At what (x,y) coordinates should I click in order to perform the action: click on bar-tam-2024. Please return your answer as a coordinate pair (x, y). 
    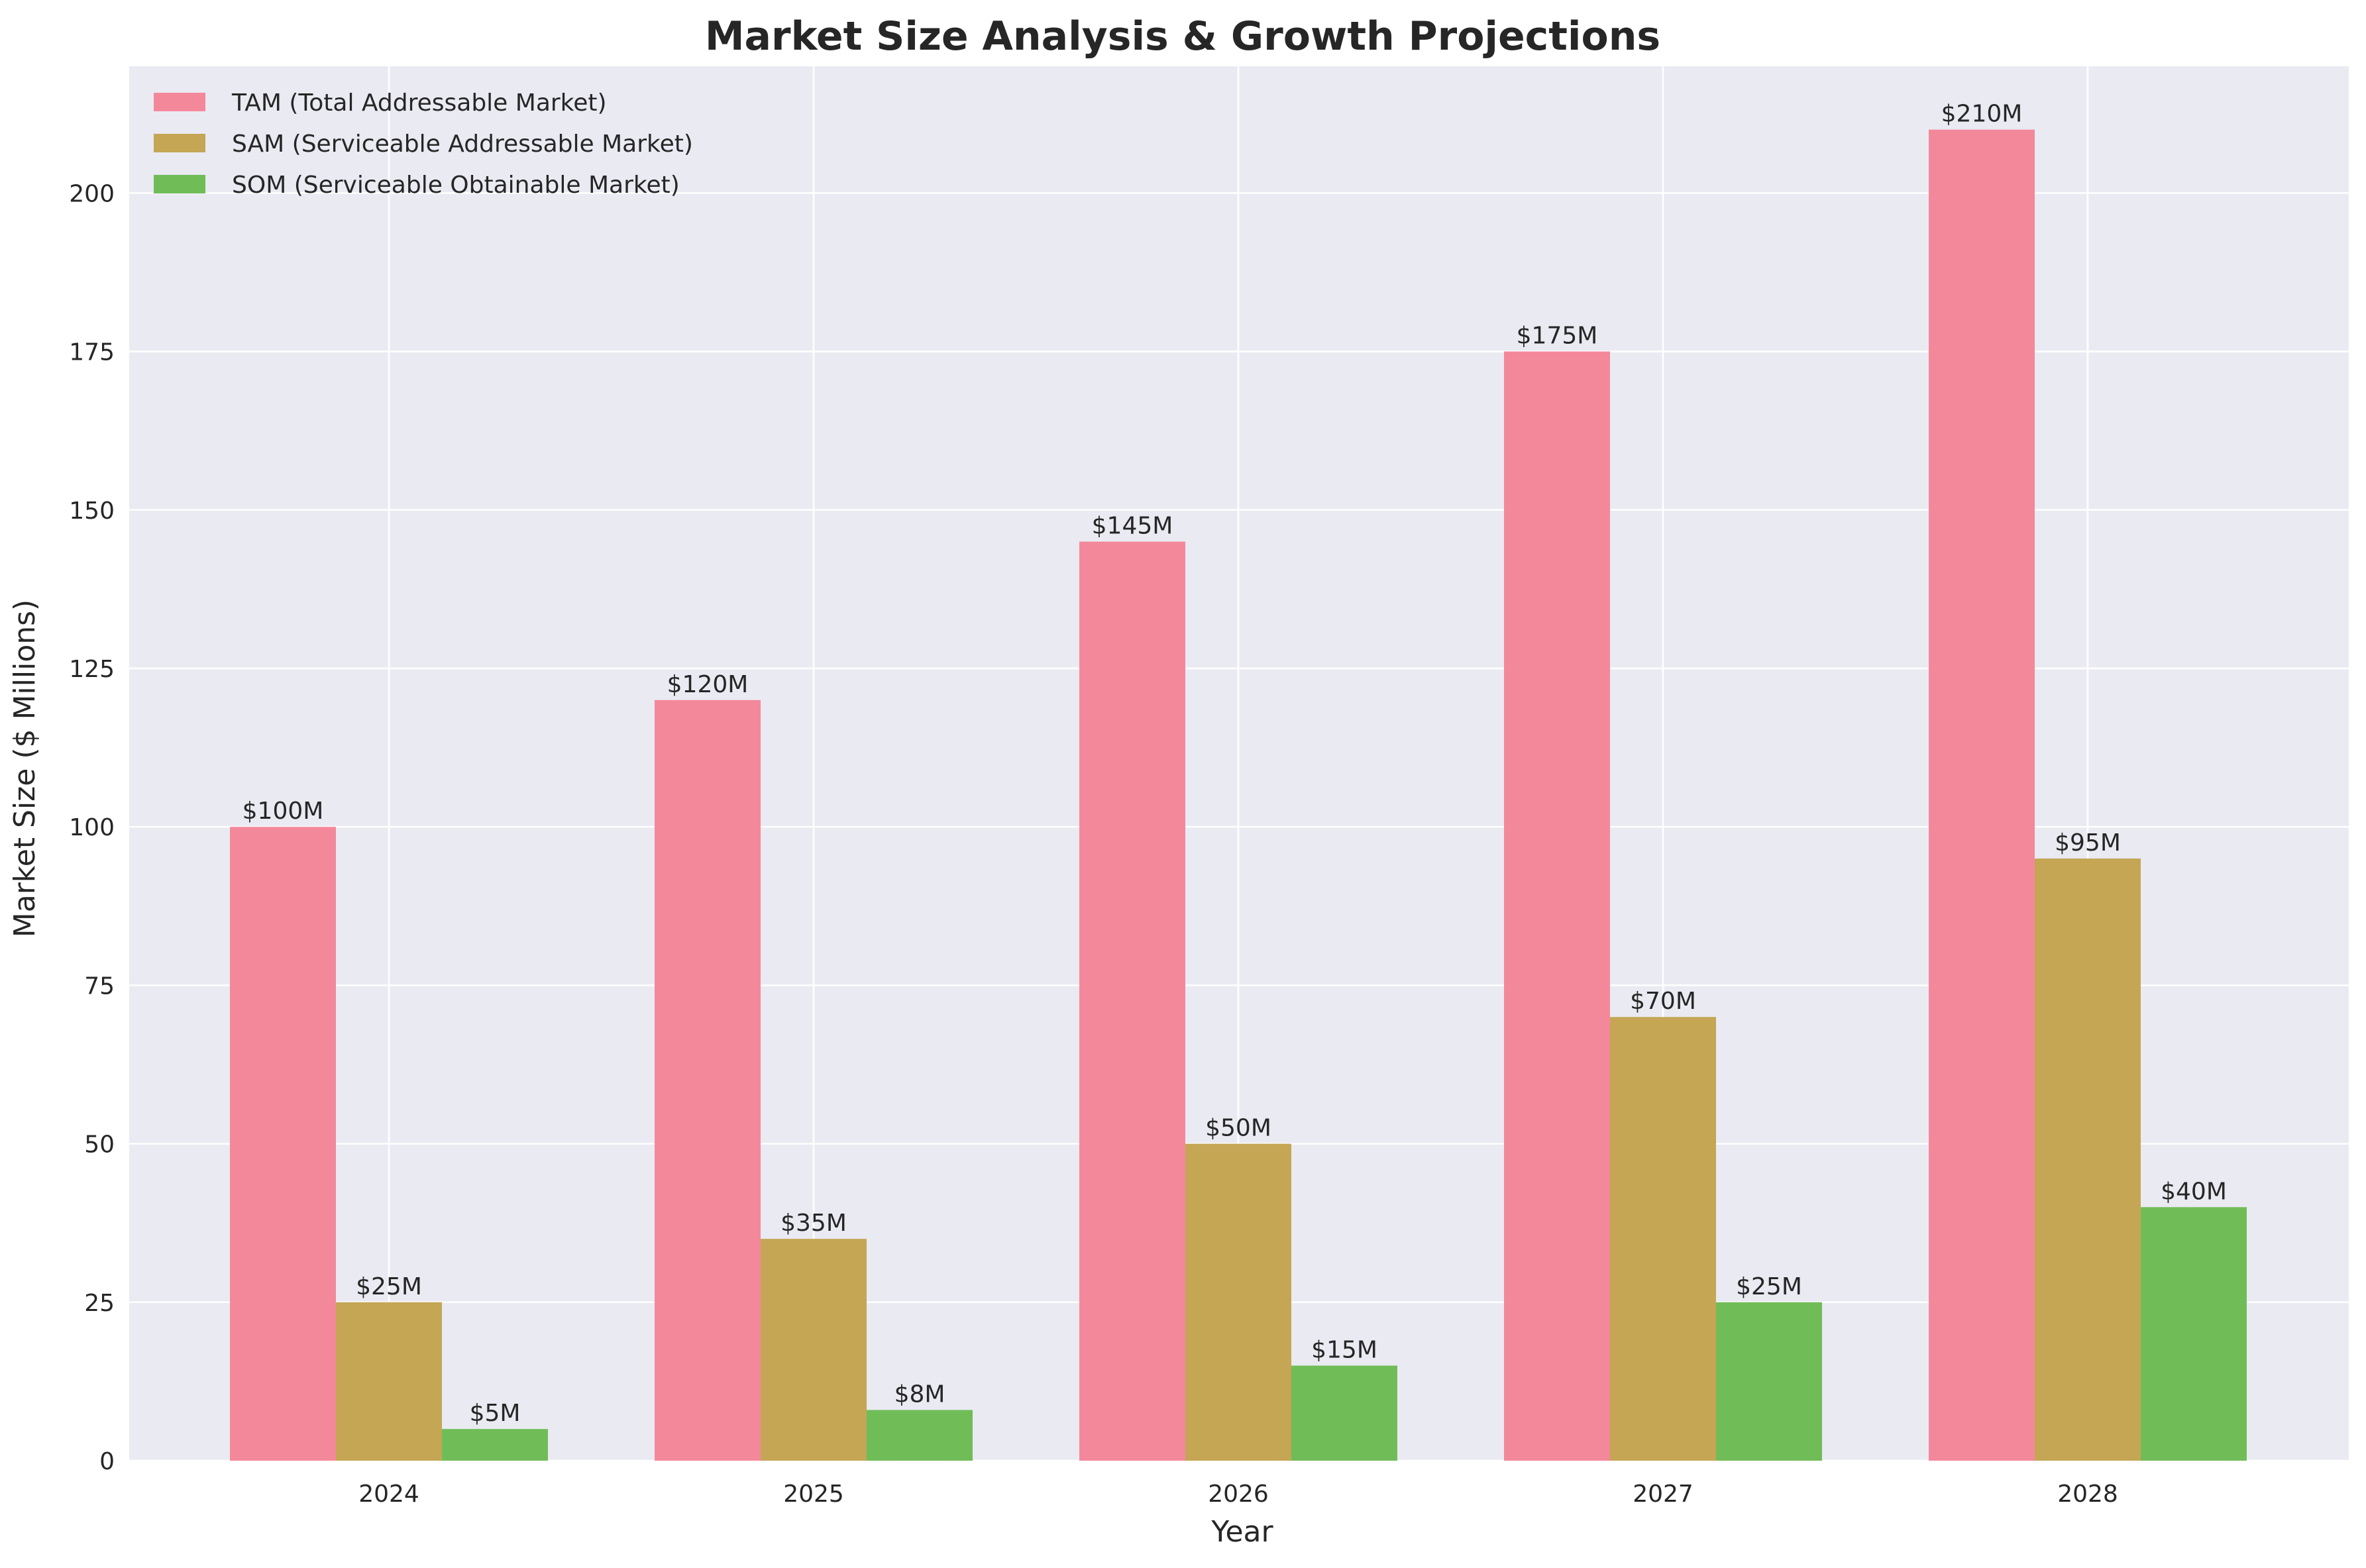
    Looking at the image, I should click on (283, 1144).